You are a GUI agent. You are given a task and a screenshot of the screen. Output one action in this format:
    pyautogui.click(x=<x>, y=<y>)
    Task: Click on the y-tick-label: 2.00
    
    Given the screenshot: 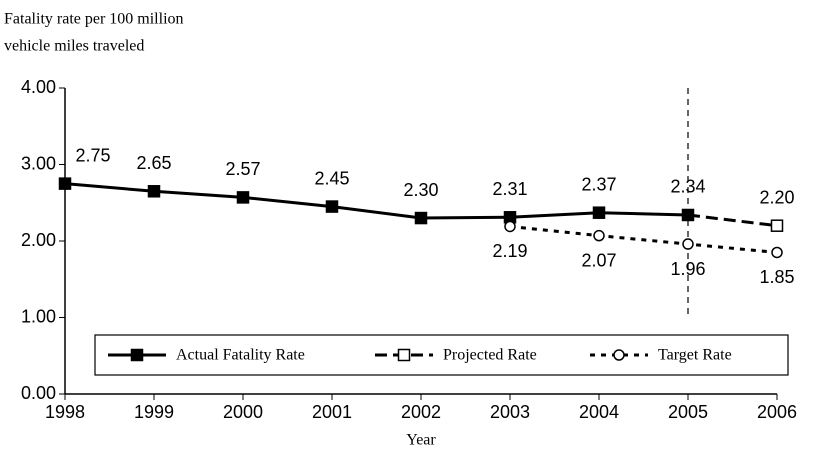 What is the action you would take?
    pyautogui.click(x=38, y=240)
    